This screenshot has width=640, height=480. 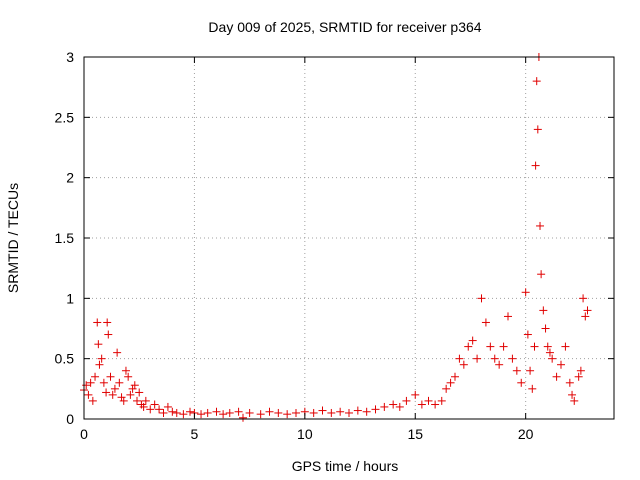 What do you see at coordinates (65, 359) in the screenshot?
I see `y-tick-label: 0.5` at bounding box center [65, 359].